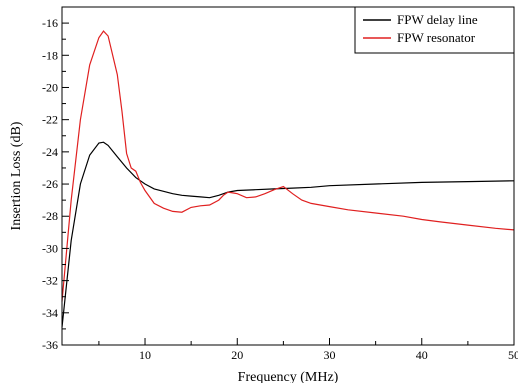  Describe the element at coordinates (50, 345) in the screenshot. I see `y-tick-label: -36` at that location.